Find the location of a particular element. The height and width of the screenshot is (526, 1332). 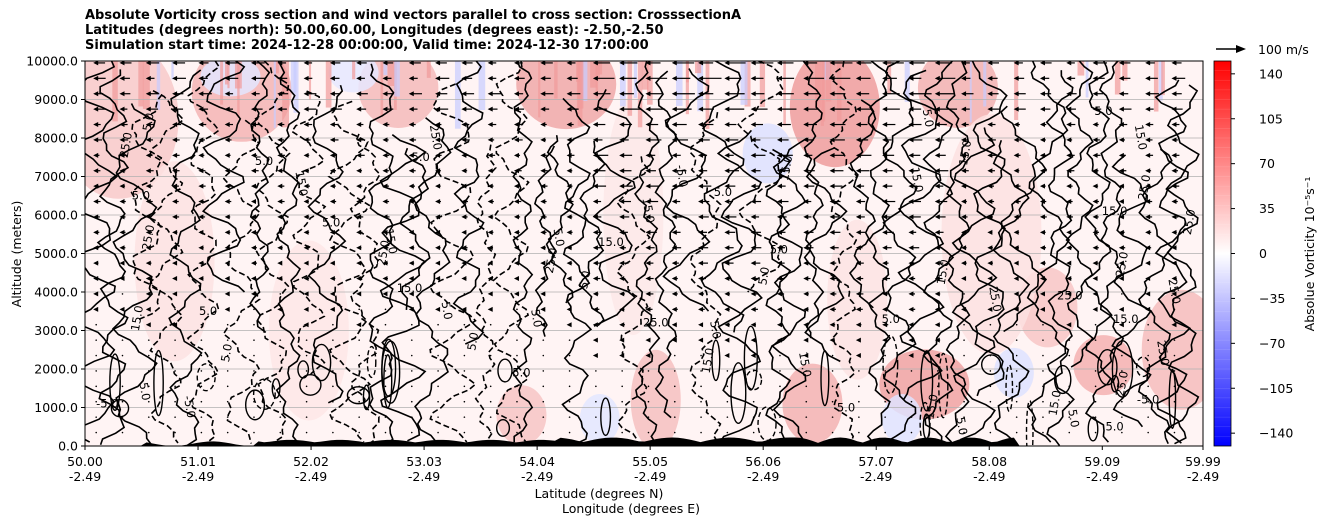

contour-label: 15.0 is located at coordinates (648, 211).